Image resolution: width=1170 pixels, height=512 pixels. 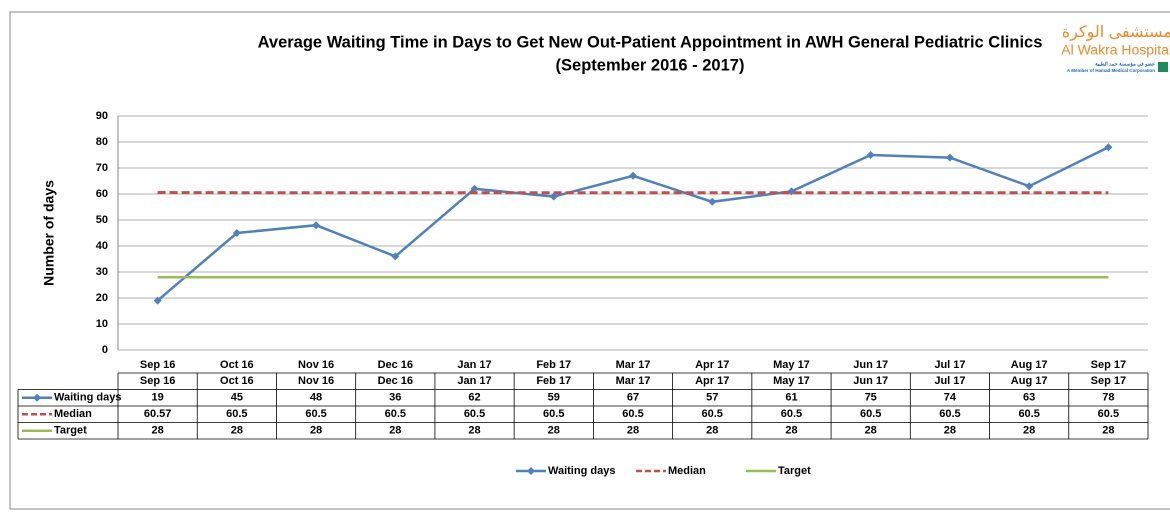 I want to click on y-tick-label: 80, so click(x=102, y=142).